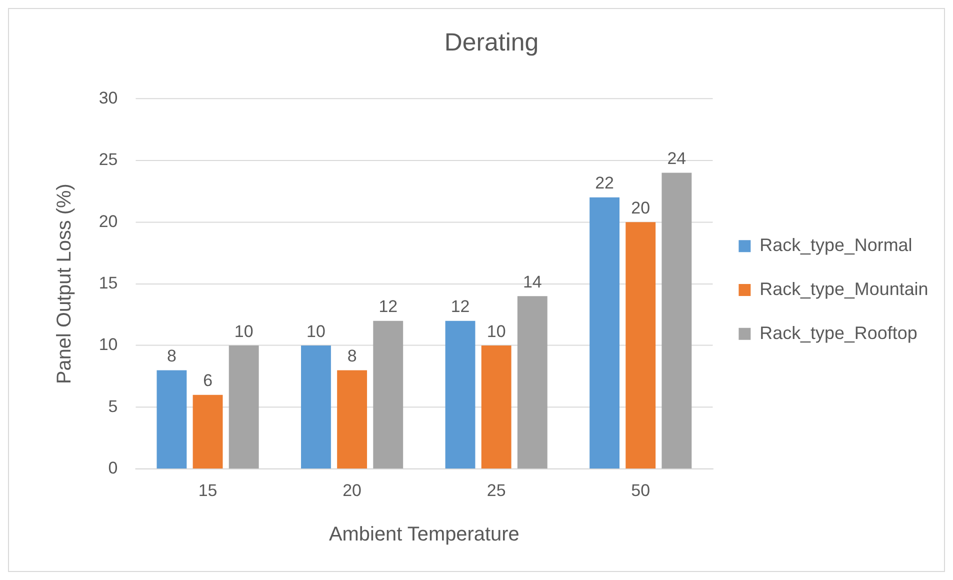 Image resolution: width=953 pixels, height=580 pixels. What do you see at coordinates (108, 221) in the screenshot?
I see `y-tick-label: 20` at bounding box center [108, 221].